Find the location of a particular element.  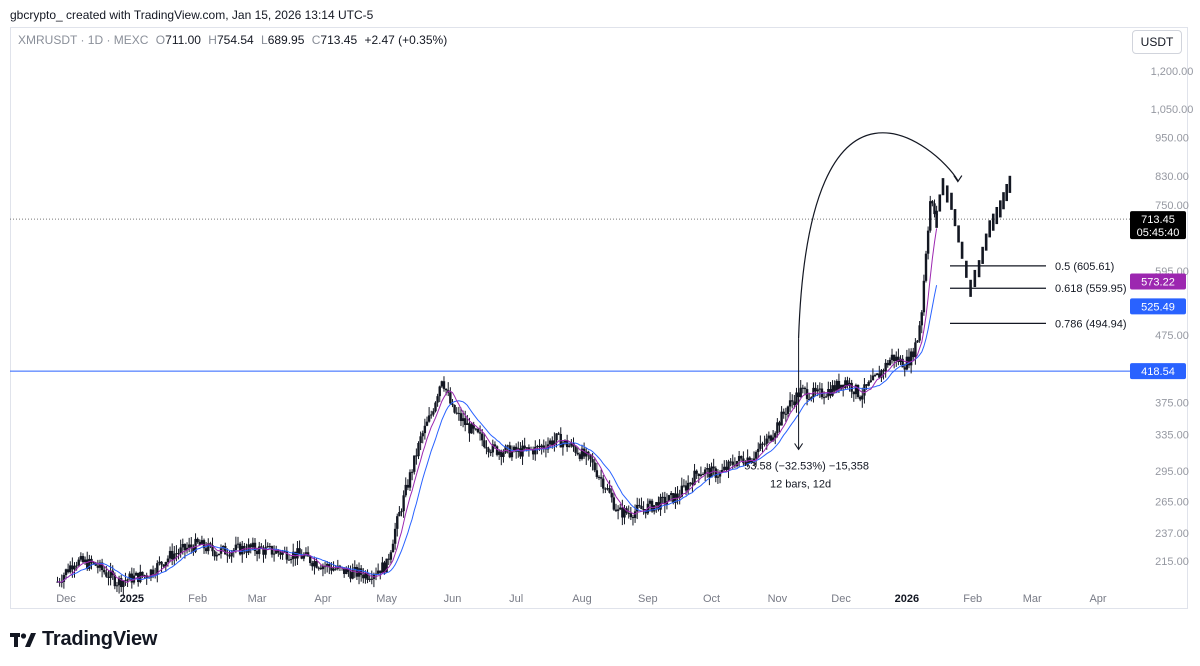

x-tick-label: Nov is located at coordinates (778, 599).